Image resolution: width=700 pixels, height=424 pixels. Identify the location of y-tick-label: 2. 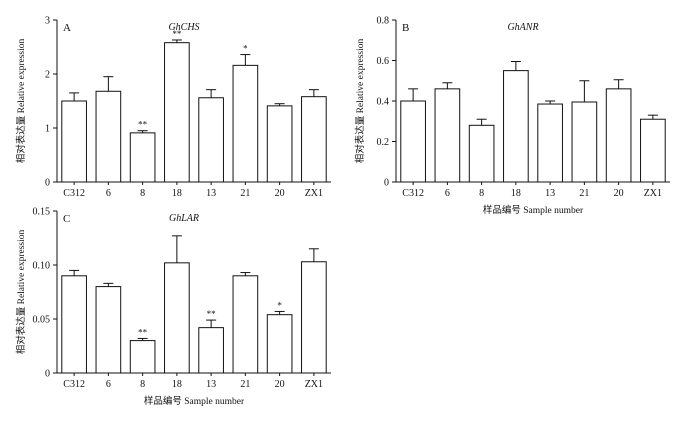
(47, 75).